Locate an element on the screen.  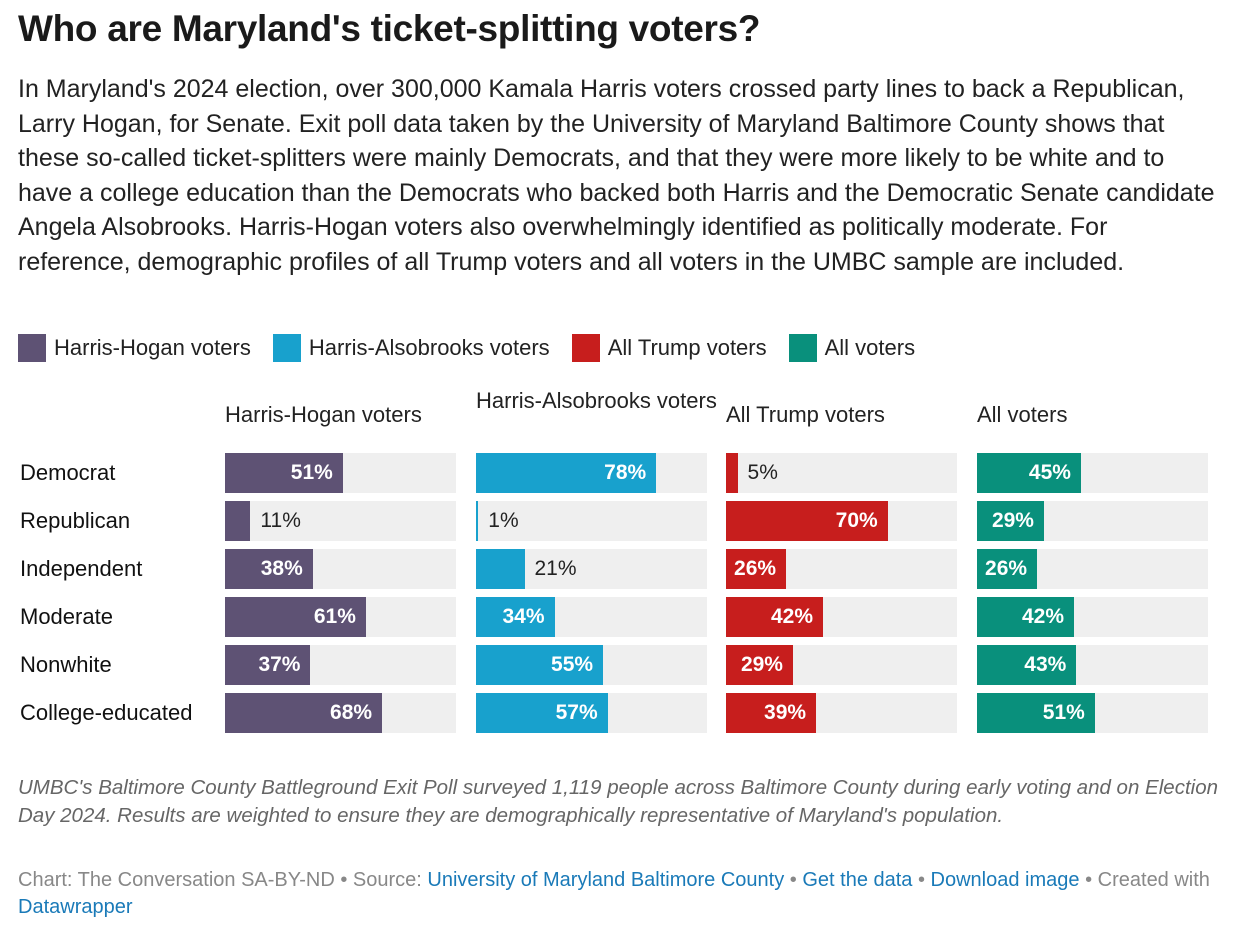
bar-all-voters-college-educated is located at coordinates (1036, 713).